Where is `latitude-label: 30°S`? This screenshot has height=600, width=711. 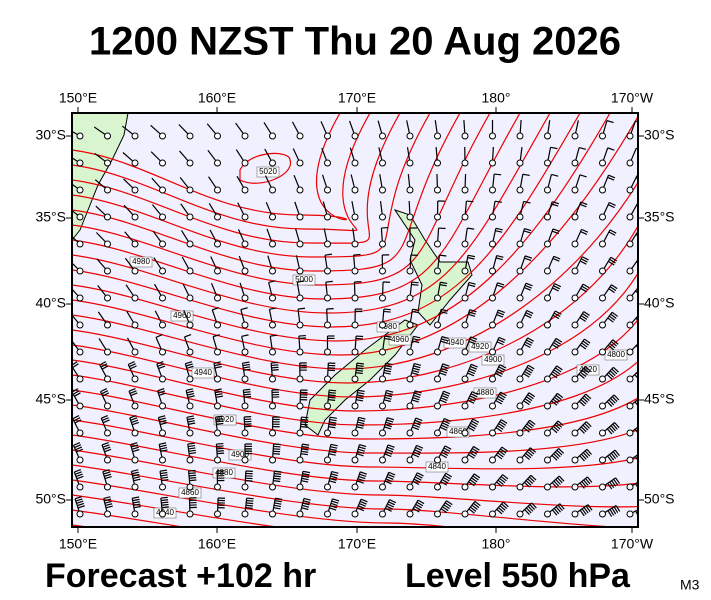 latitude-label: 30°S is located at coordinates (50, 135).